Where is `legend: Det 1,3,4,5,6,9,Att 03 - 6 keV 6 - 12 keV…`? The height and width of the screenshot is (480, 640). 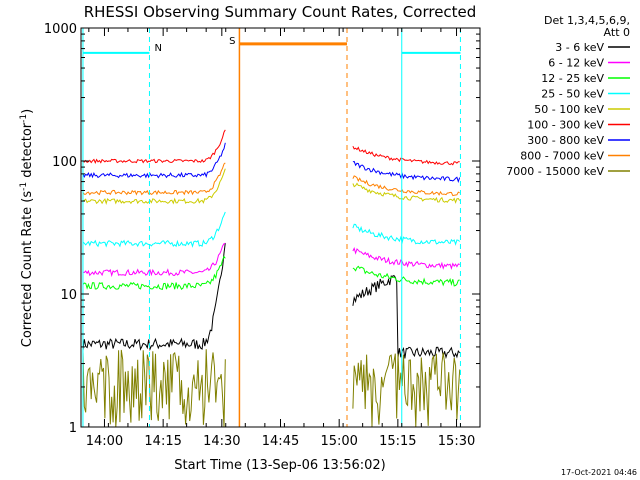
legend: Det 1,3,4,5,6,9,Att 03 - 6 keV 6 - 12 keV… is located at coordinates (568, 96).